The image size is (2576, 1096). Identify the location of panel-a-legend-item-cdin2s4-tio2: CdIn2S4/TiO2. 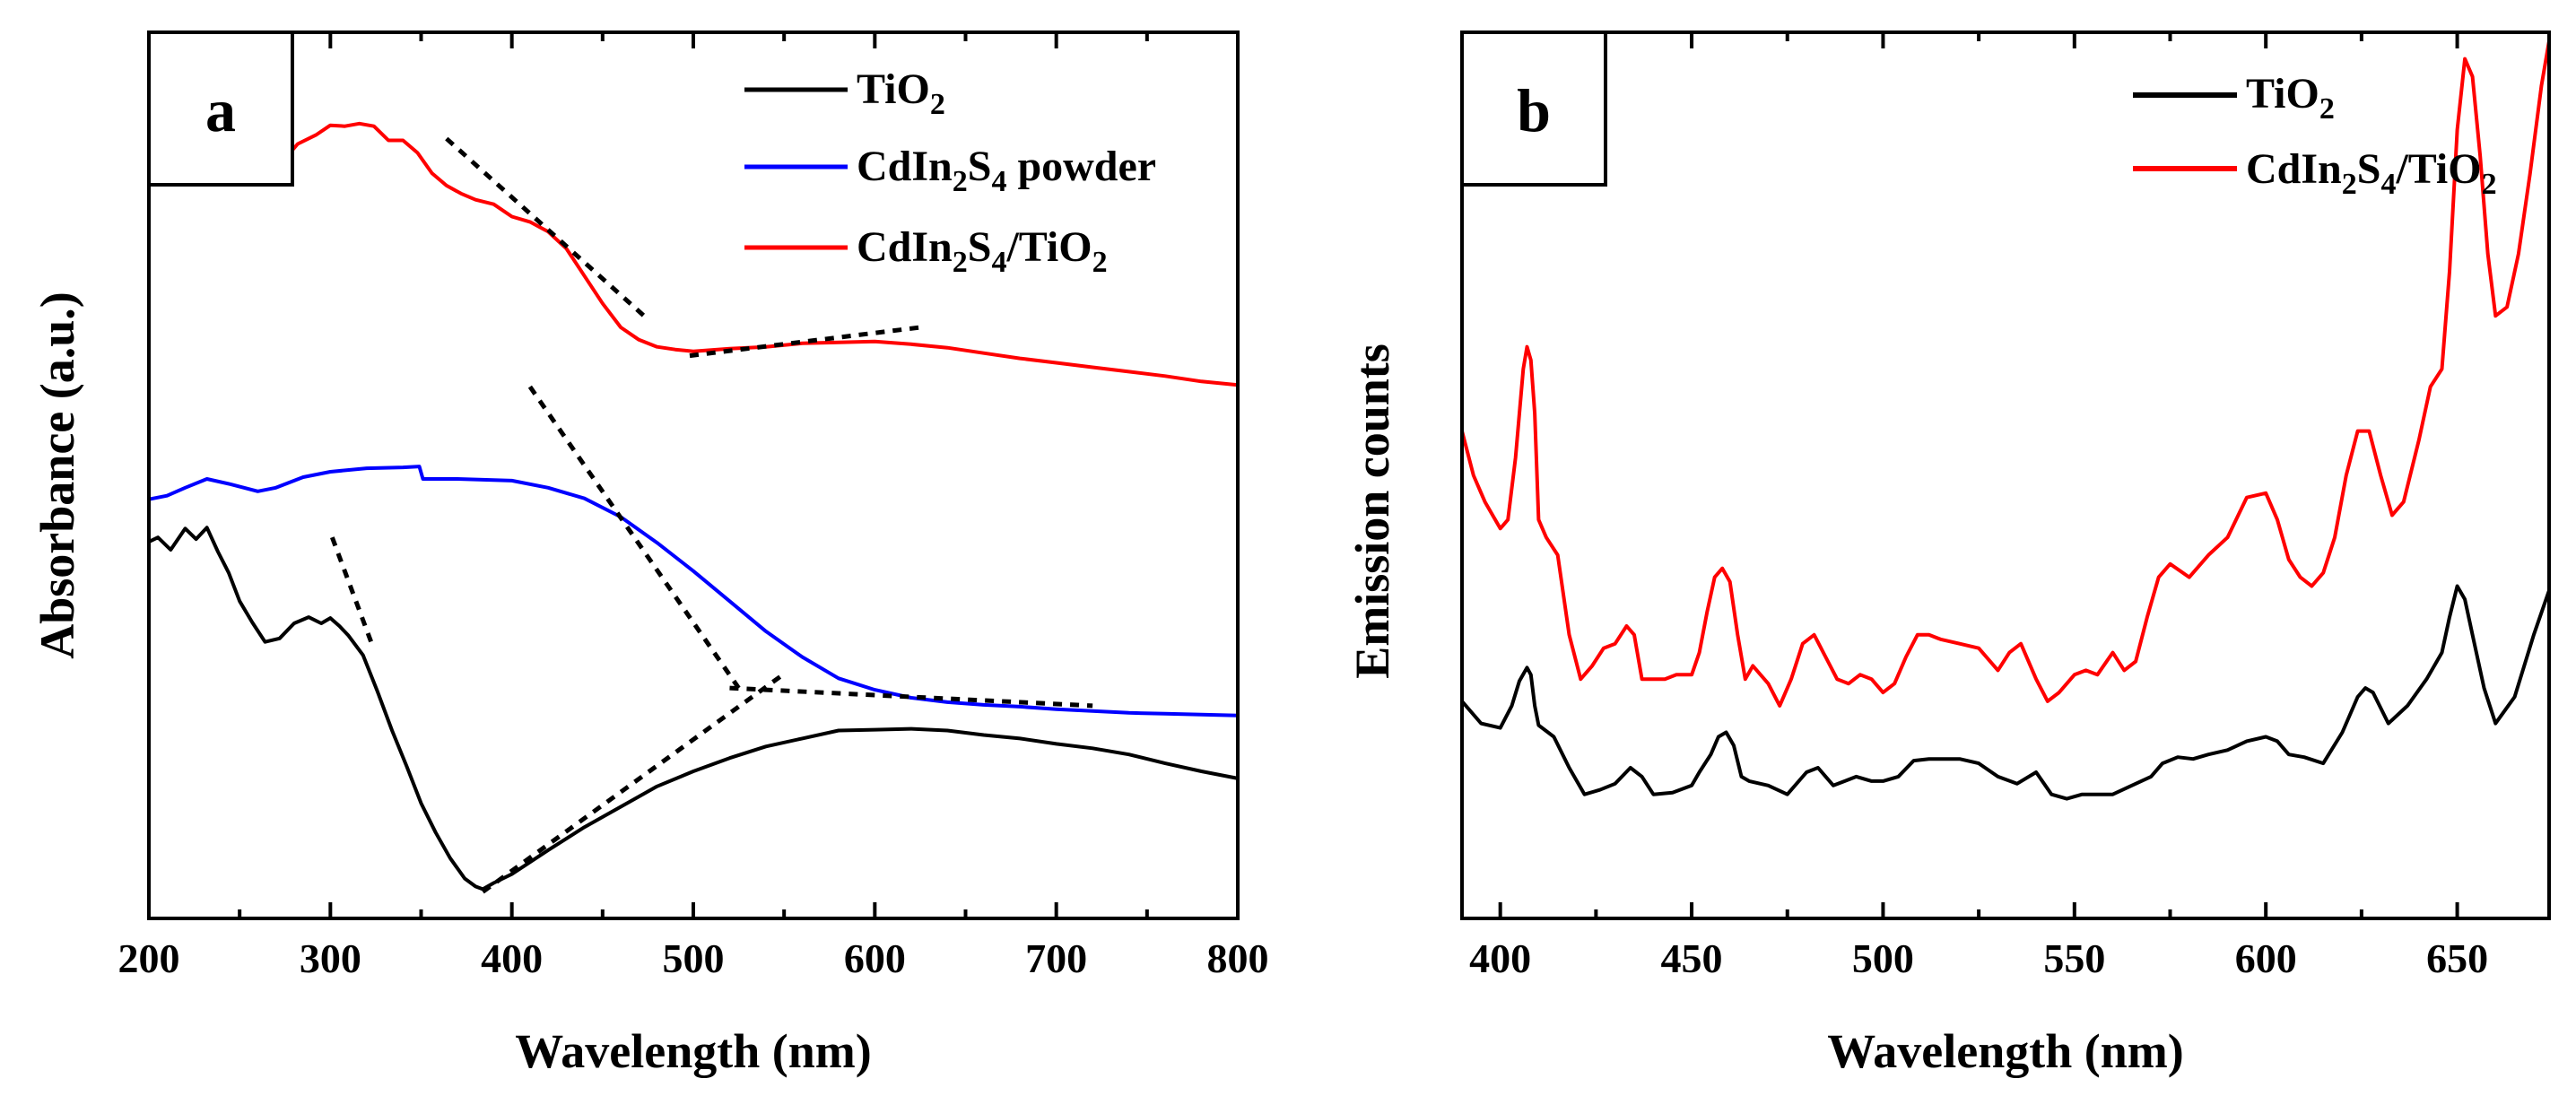
(926, 251).